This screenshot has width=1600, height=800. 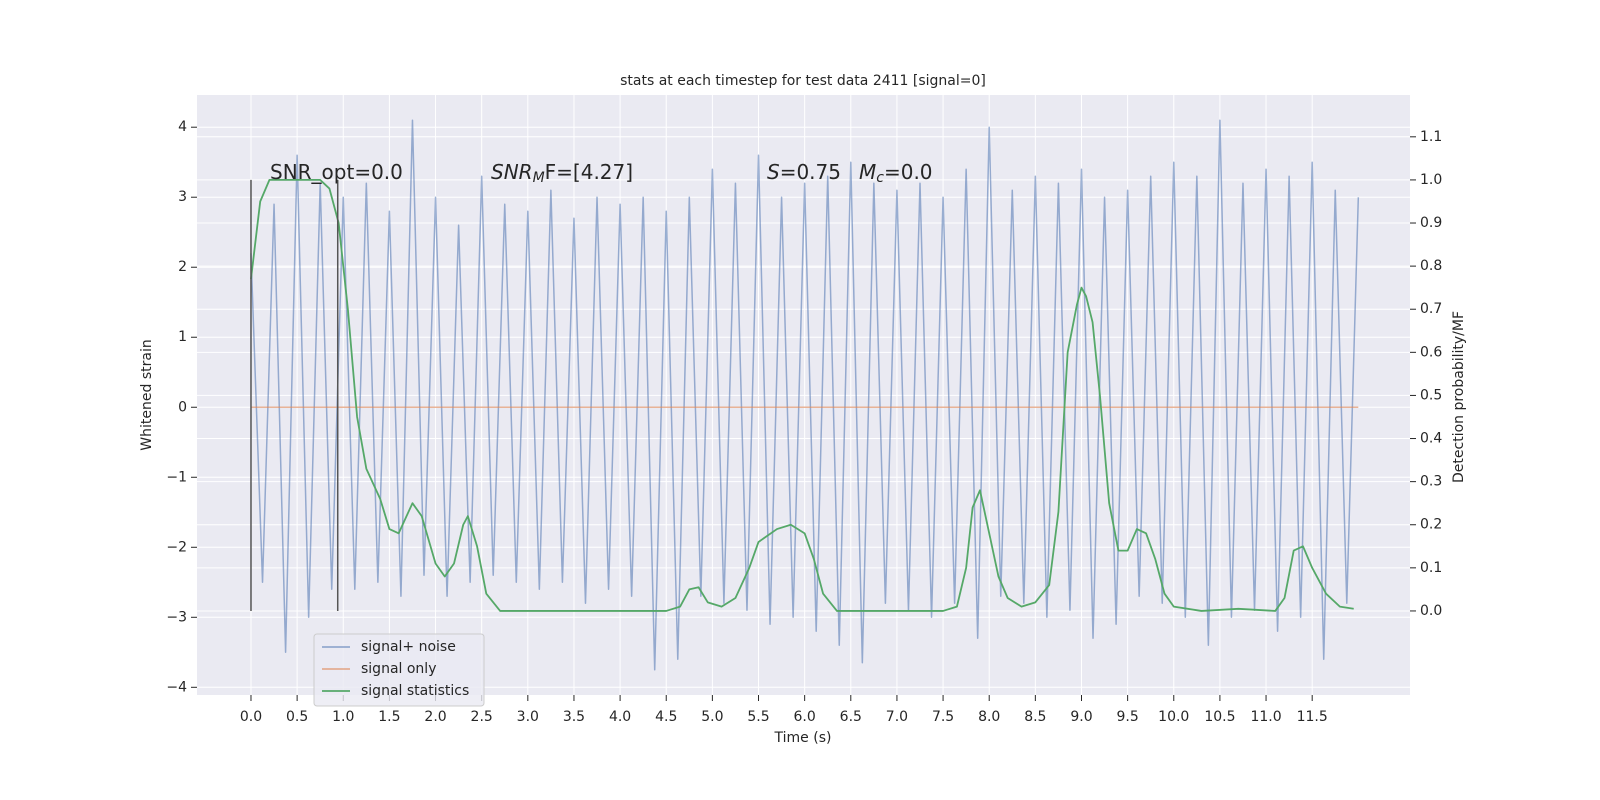 What do you see at coordinates (1219, 717) in the screenshot?
I see `x-tick-label: 10.5` at bounding box center [1219, 717].